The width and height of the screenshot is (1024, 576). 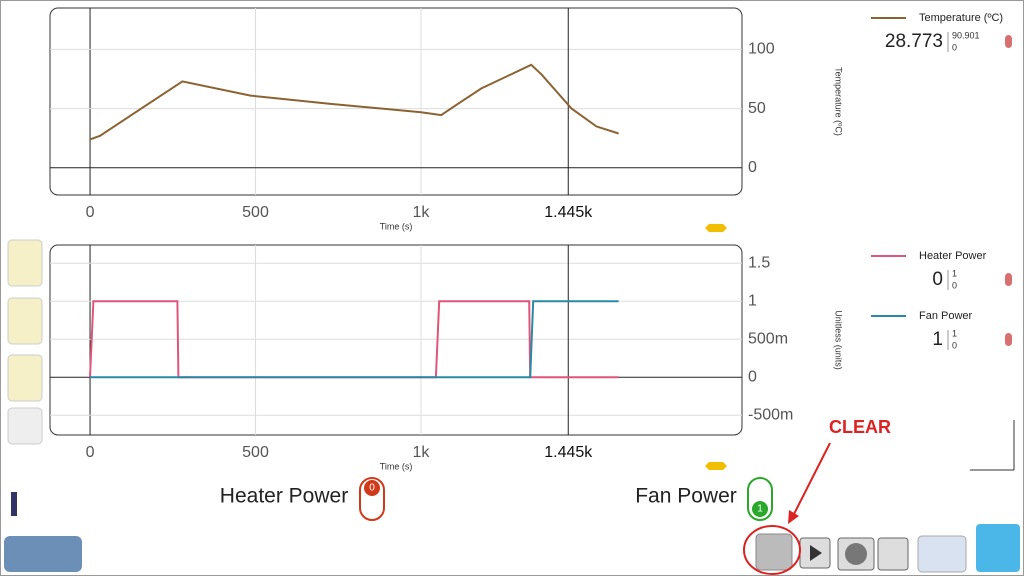 I want to click on legend-label: Temperature (ºC), so click(x=961, y=18).